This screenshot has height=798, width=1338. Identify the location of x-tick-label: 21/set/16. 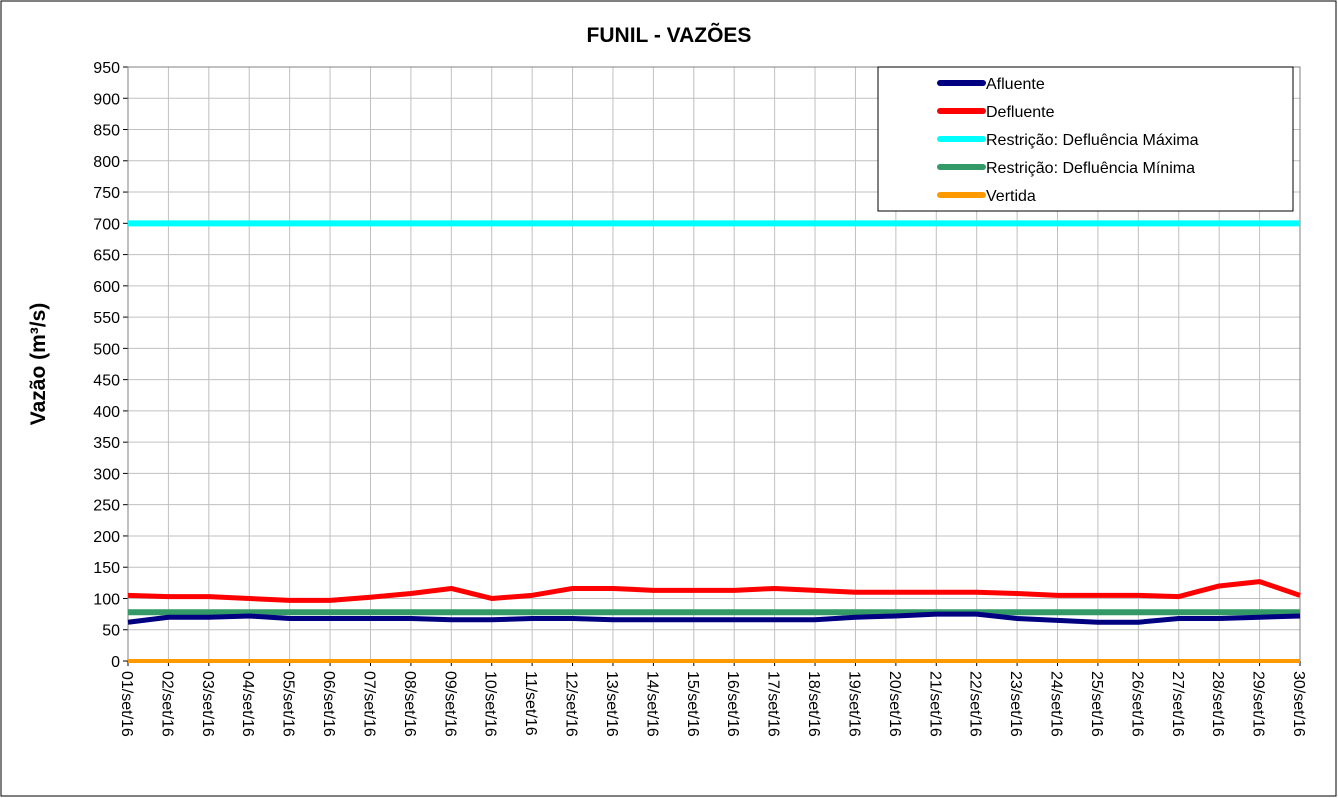
(934, 704).